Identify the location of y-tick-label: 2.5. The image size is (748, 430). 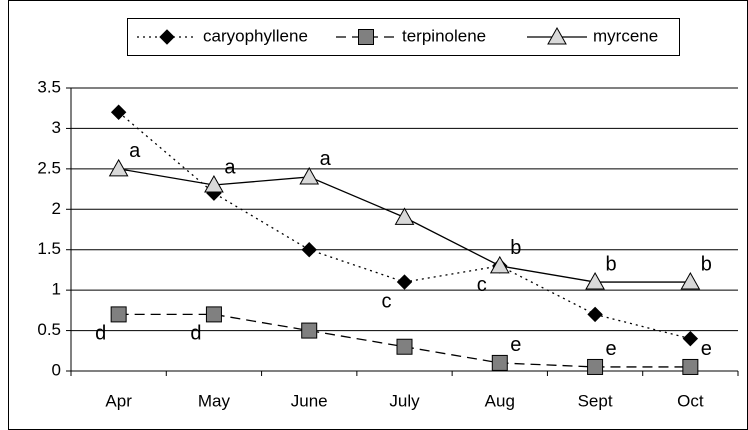
(49, 167).